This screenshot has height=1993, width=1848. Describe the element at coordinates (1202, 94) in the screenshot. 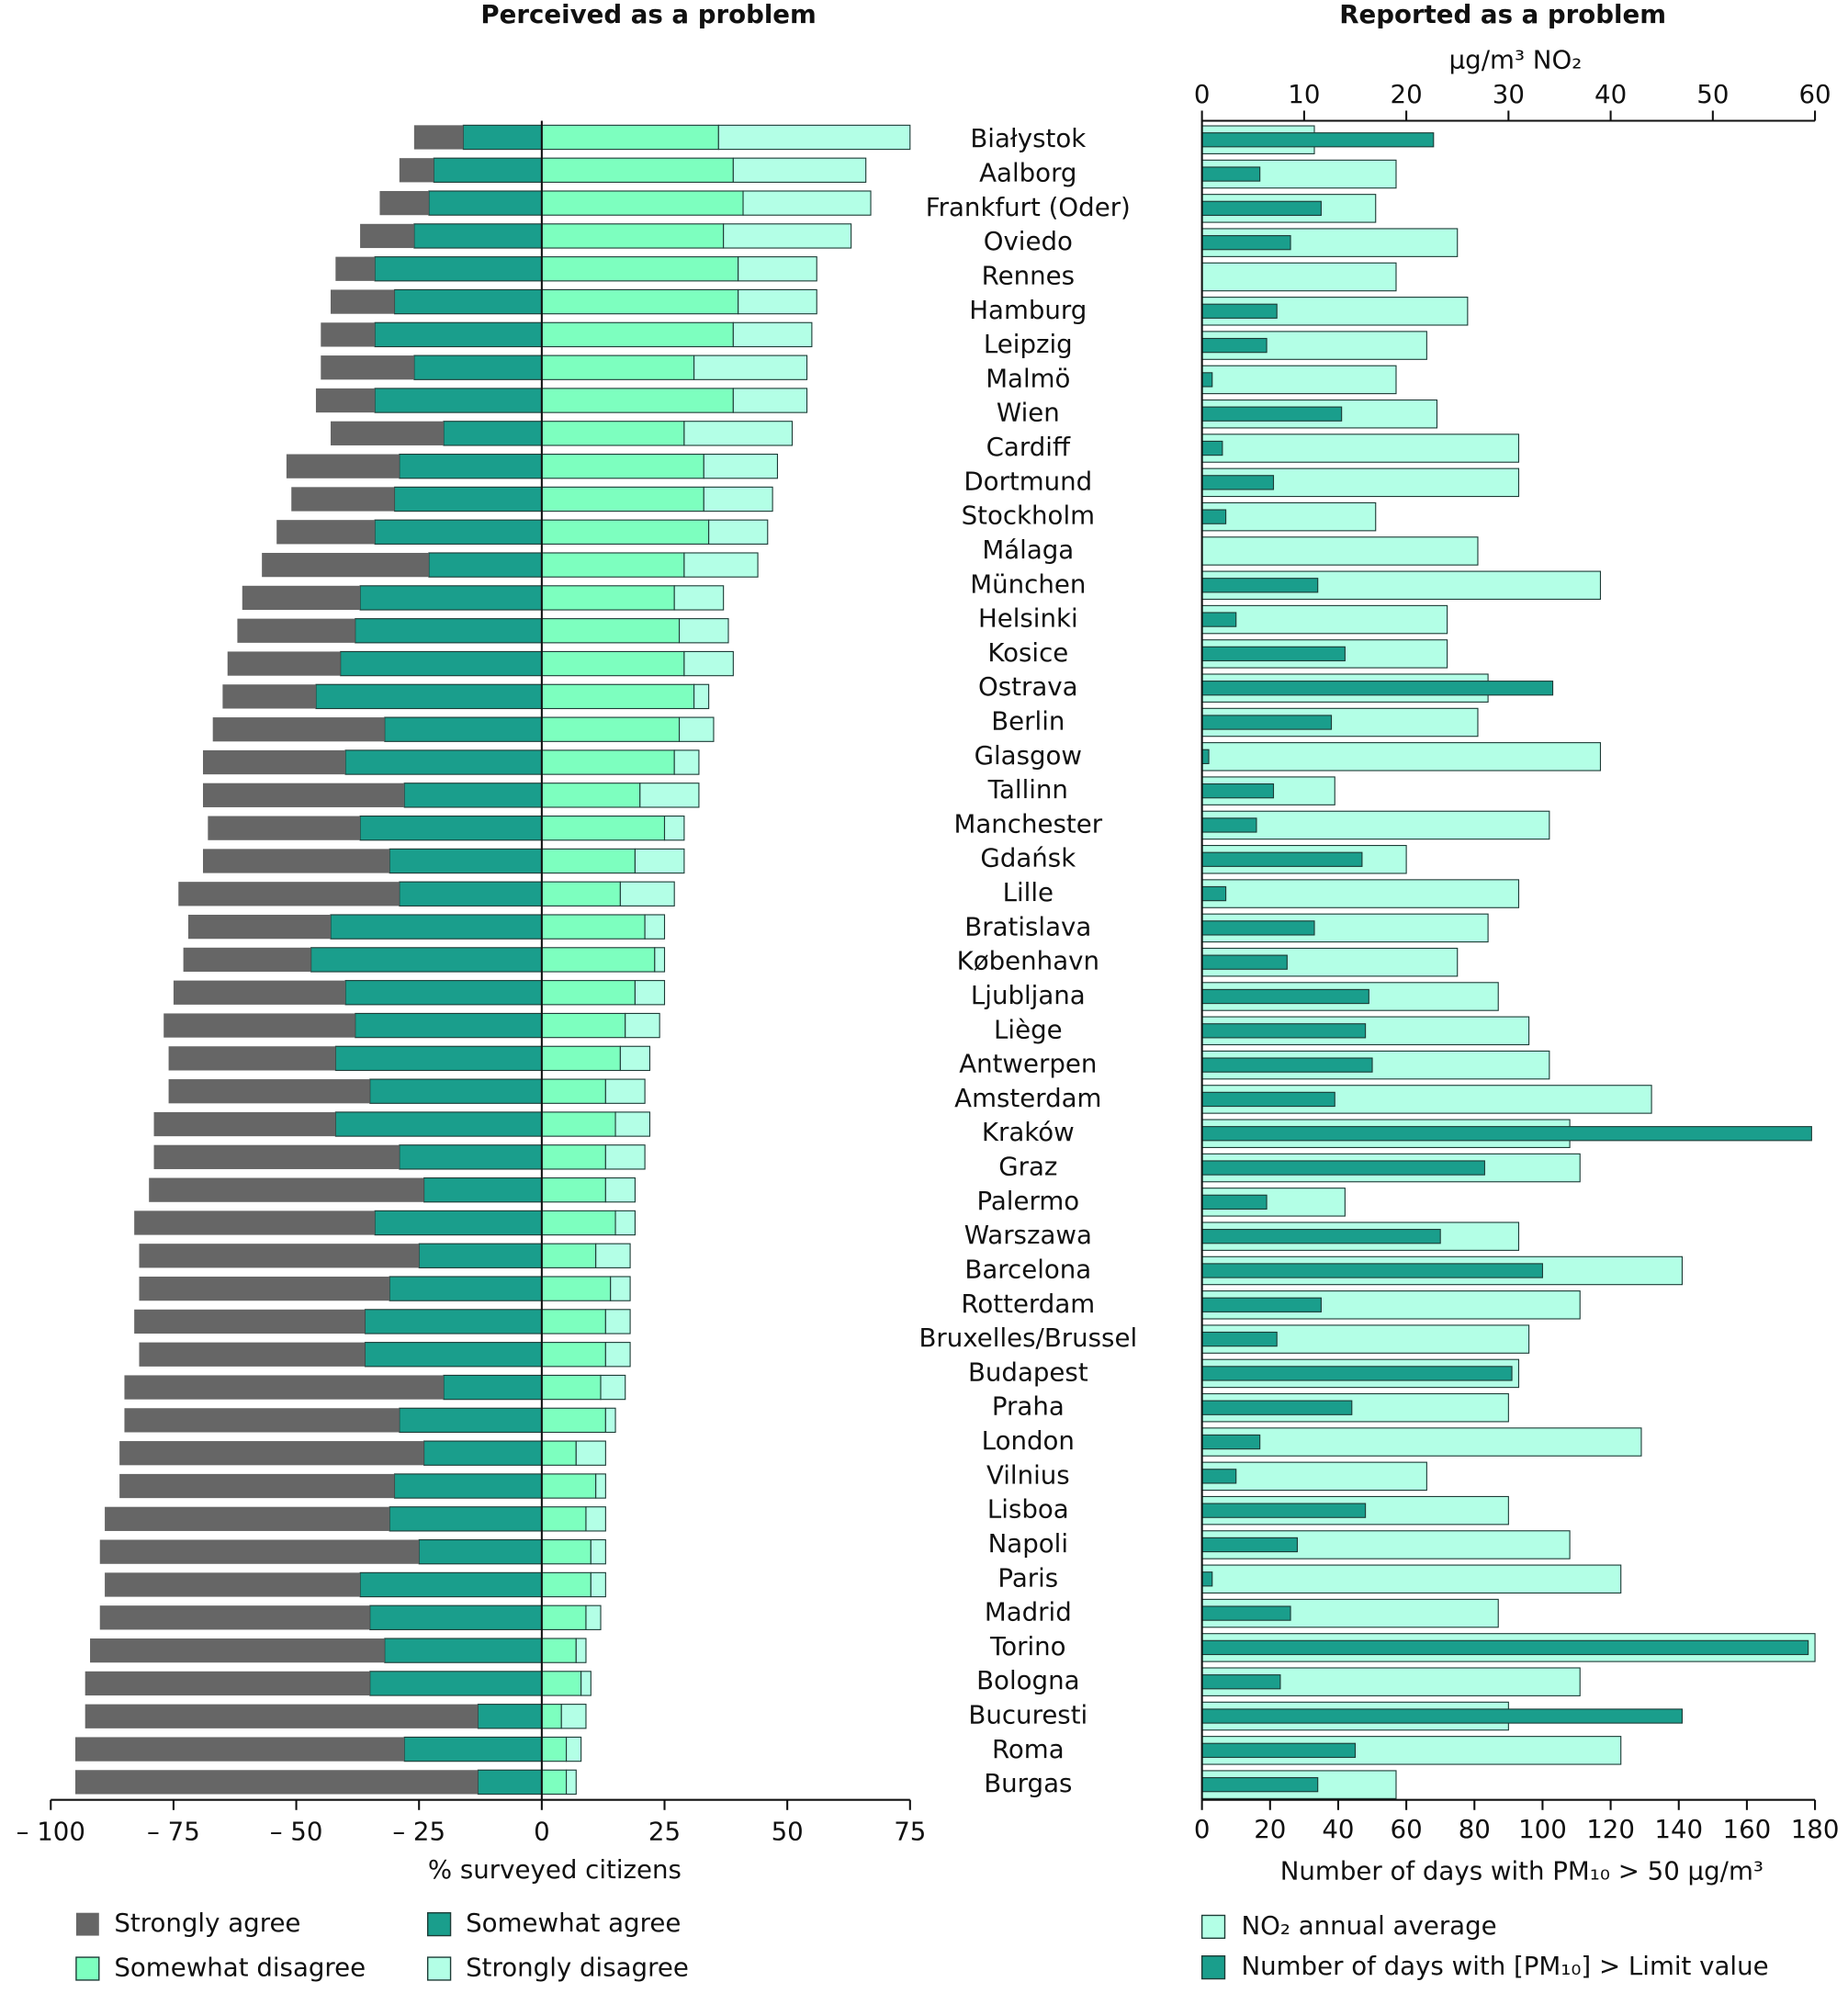

I see `x2-tick-label: 0` at that location.